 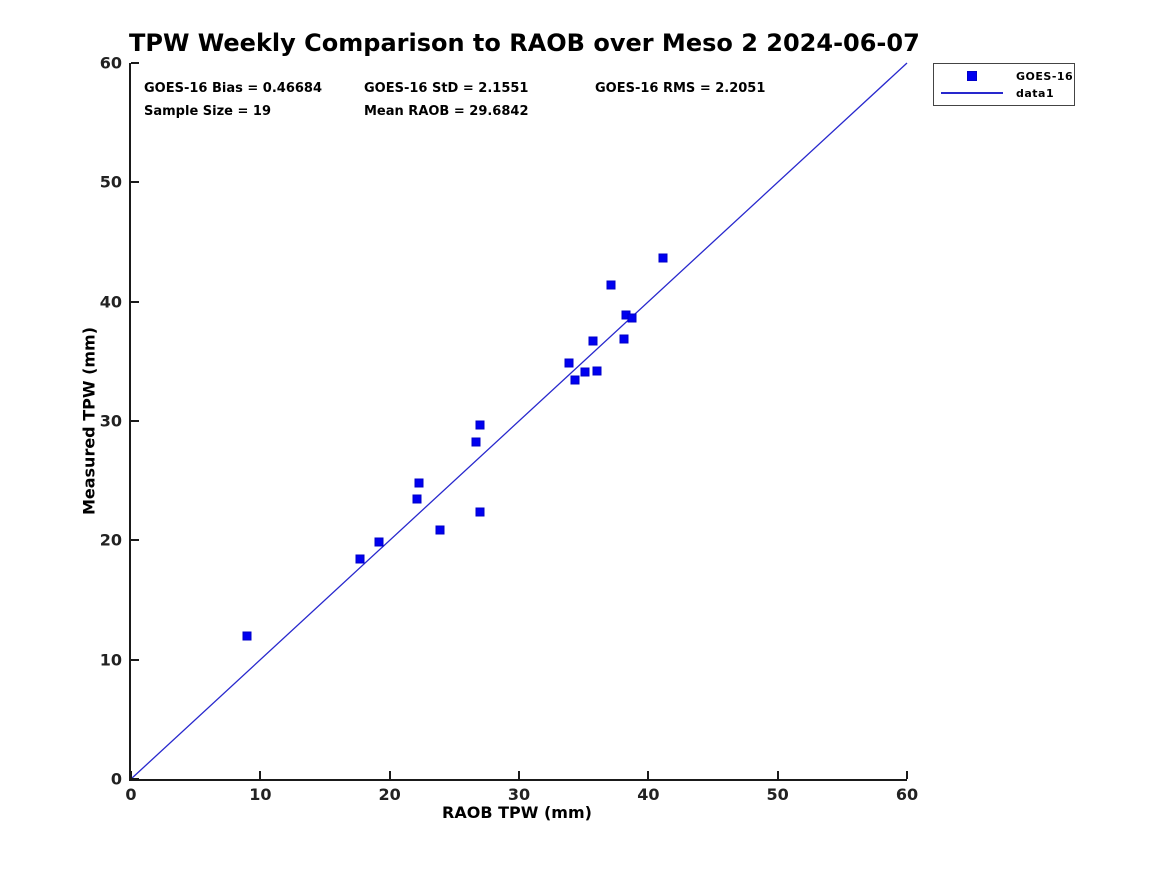 I want to click on legend-entry-goes16: GOES-16, so click(x=1006, y=76).